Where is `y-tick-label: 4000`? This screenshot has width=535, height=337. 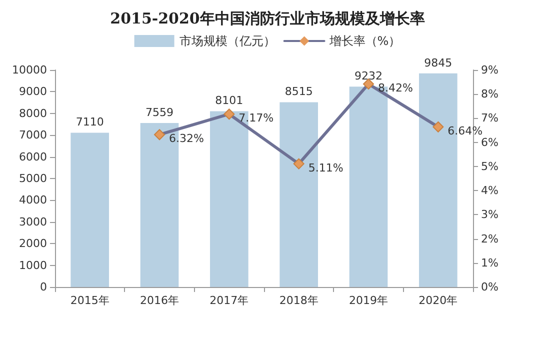 y-tick-label: 4000 is located at coordinates (33, 200).